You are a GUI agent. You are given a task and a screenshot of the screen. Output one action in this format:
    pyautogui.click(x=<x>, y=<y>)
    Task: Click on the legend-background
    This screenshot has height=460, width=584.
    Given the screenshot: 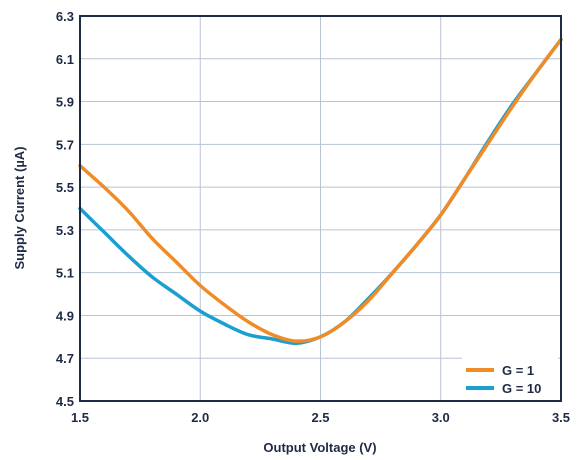 What is the action you would take?
    pyautogui.click(x=510, y=377)
    